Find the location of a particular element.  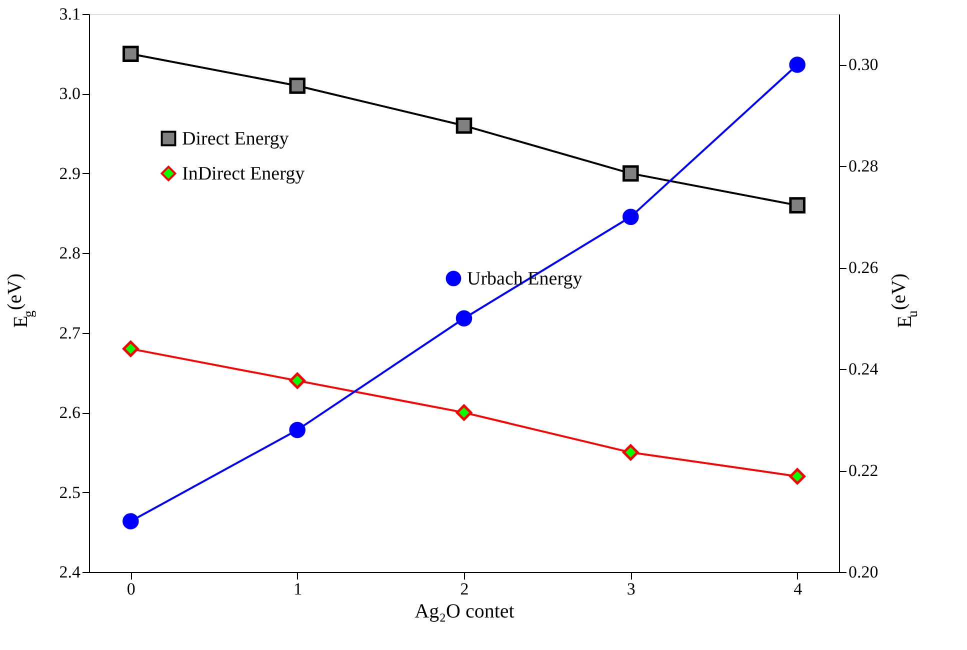

y-tick-label: 3.1 is located at coordinates (69, 14).